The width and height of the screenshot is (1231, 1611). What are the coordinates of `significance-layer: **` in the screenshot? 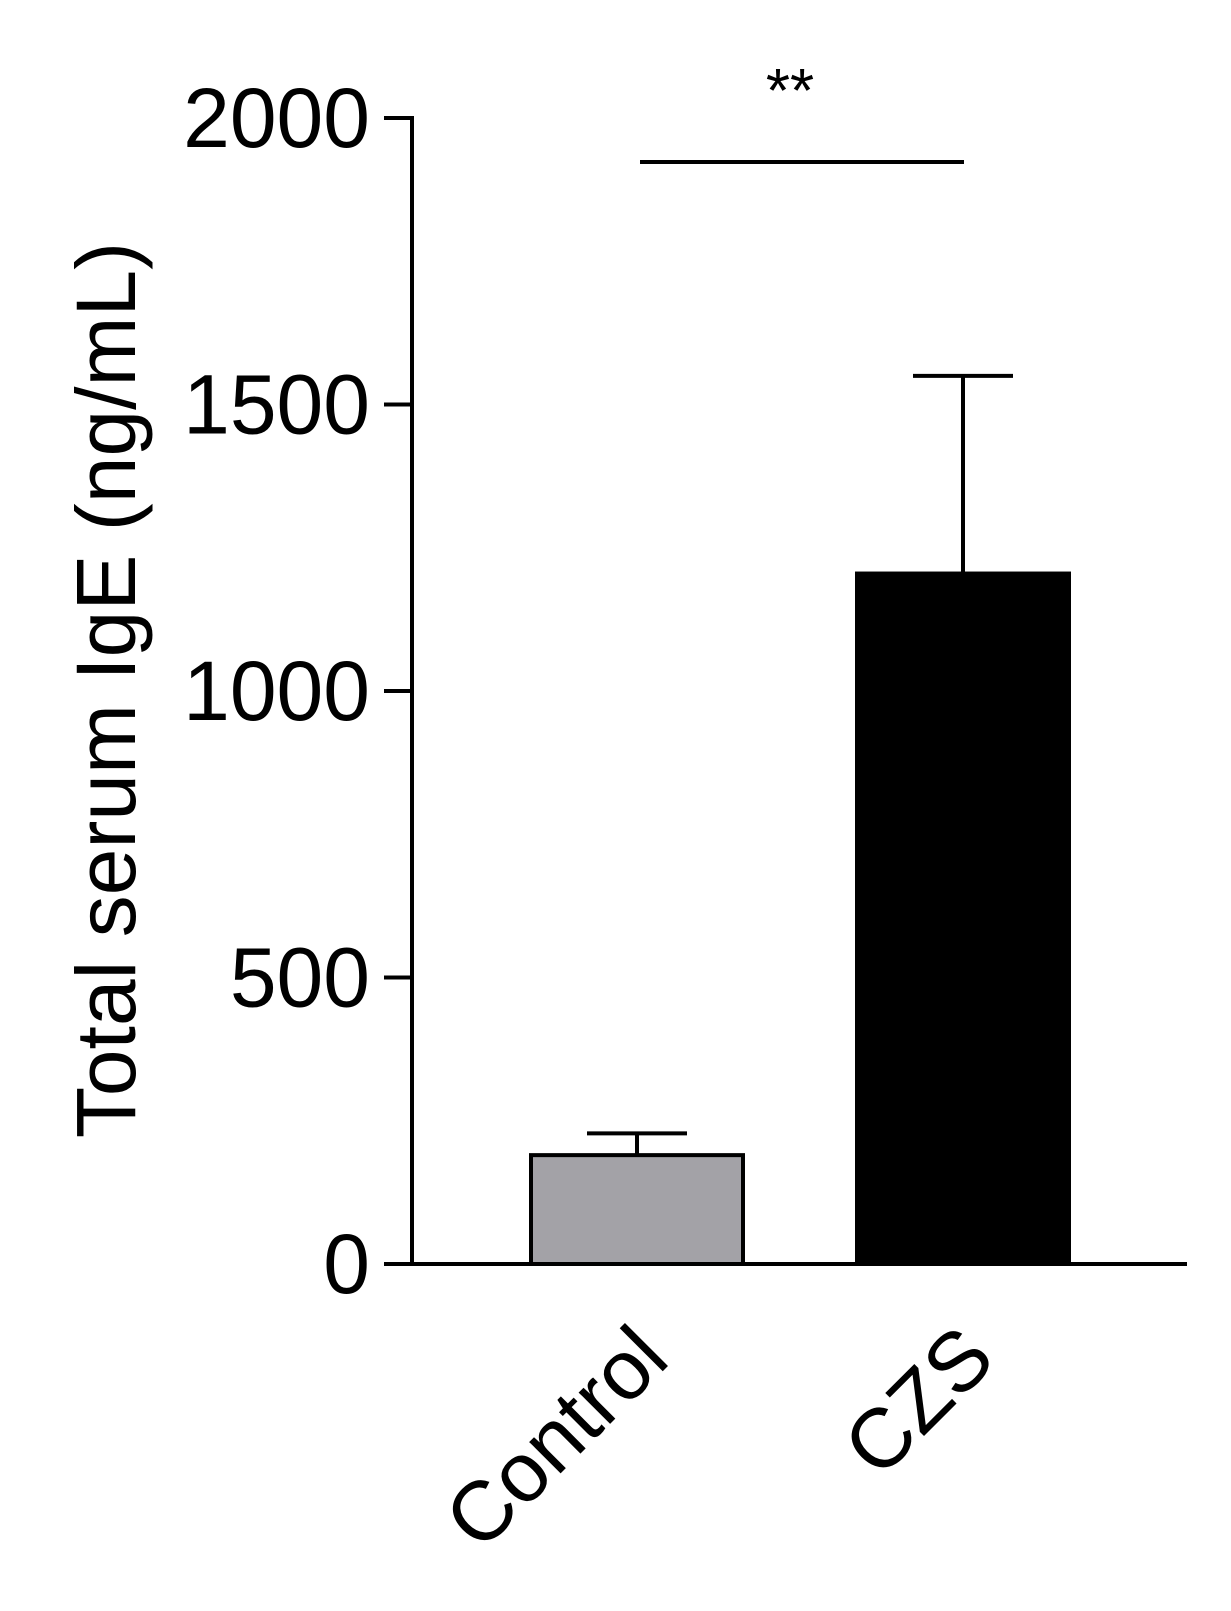 It's located at (802, 110).